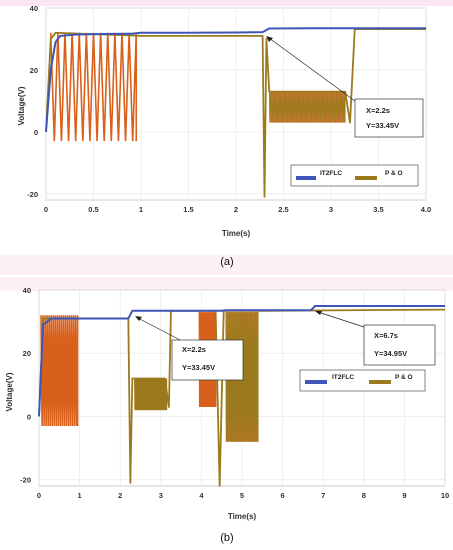  I want to click on x-tick-label: 4.0, so click(426, 209).